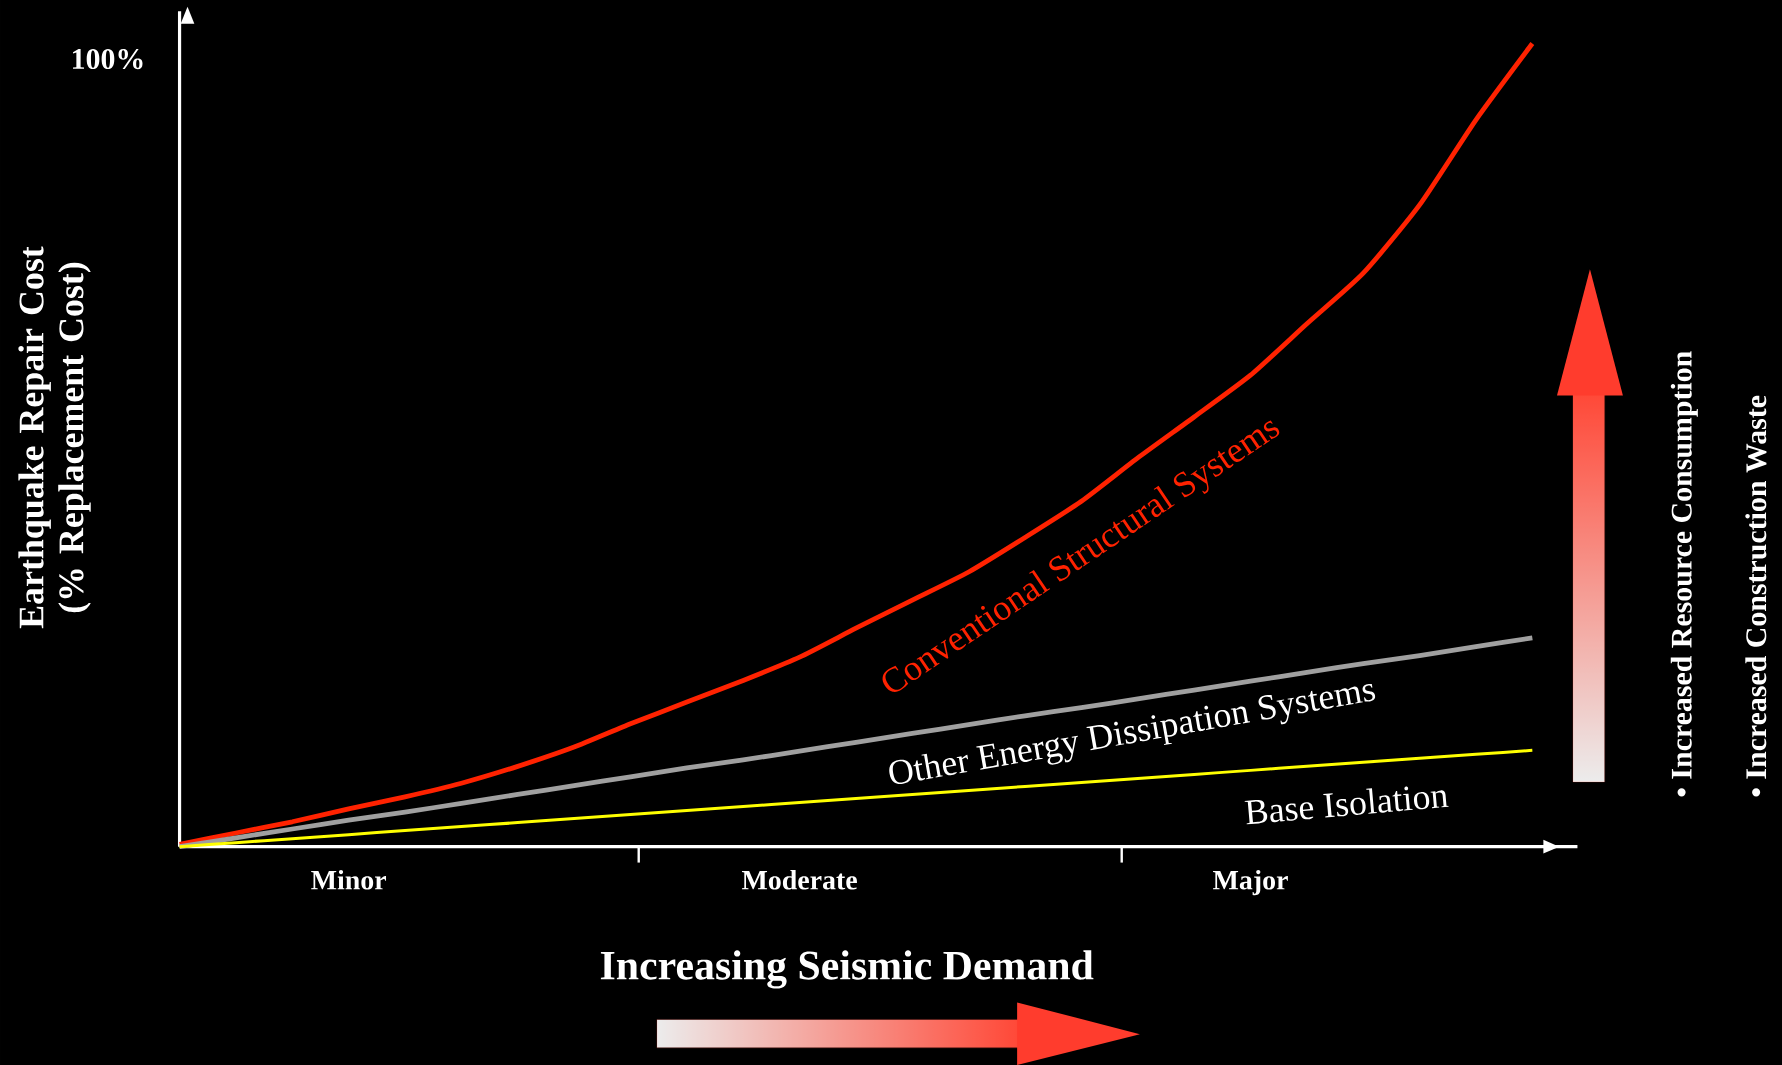 The height and width of the screenshot is (1065, 1782). Describe the element at coordinates (1250, 883) in the screenshot. I see `x-tick-label: Major` at that location.